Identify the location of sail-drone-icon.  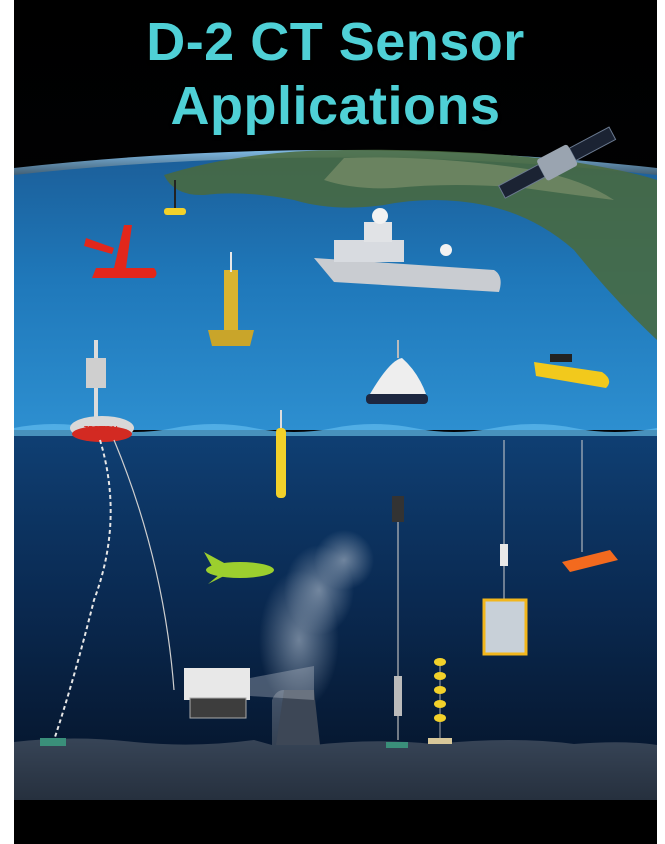
(120, 251).